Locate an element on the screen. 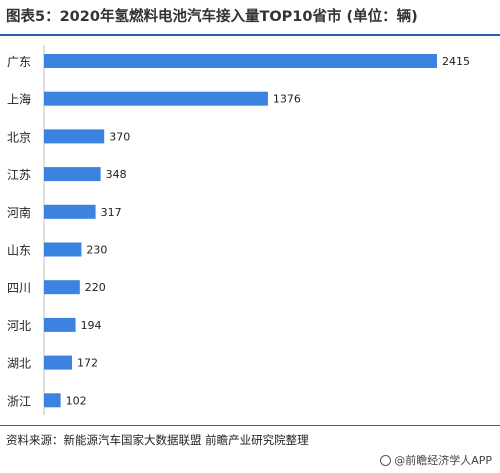 The height and width of the screenshot is (473, 500). category-label: 北京 is located at coordinates (19, 137).